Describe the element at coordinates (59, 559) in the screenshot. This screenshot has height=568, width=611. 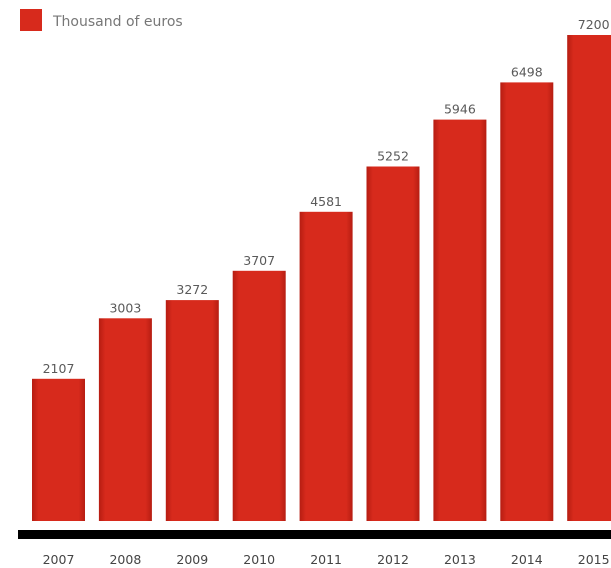
I see `x-tick-label-2007: 2007` at that location.